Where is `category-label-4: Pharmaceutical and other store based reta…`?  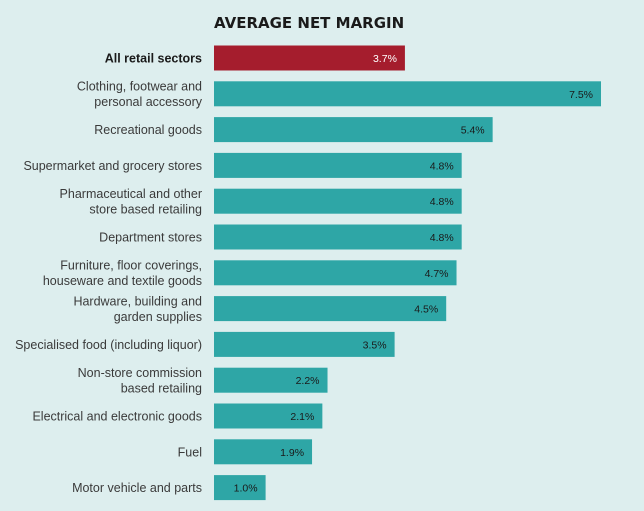
category-label-4: Pharmaceutical and other store based reta… is located at coordinates (131, 202).